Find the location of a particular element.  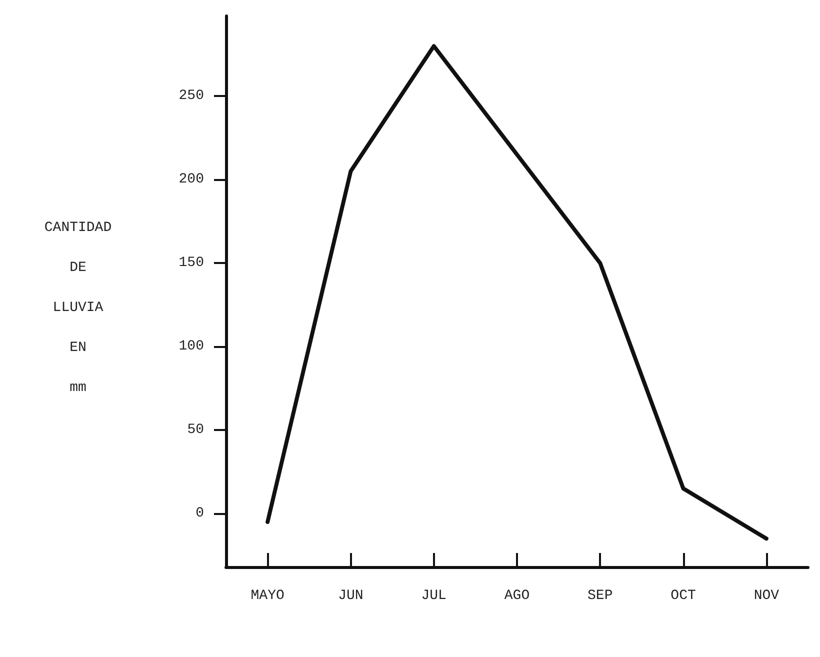

x-tick-label: SEP is located at coordinates (600, 596).